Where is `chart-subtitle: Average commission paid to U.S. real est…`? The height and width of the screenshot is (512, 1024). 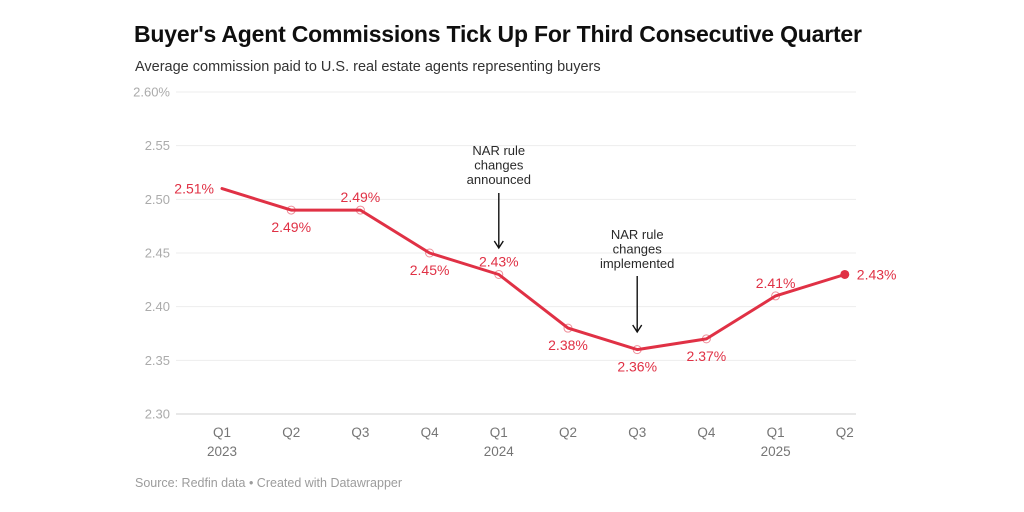
chart-subtitle: Average commission paid to U.S. real est… is located at coordinates (368, 67).